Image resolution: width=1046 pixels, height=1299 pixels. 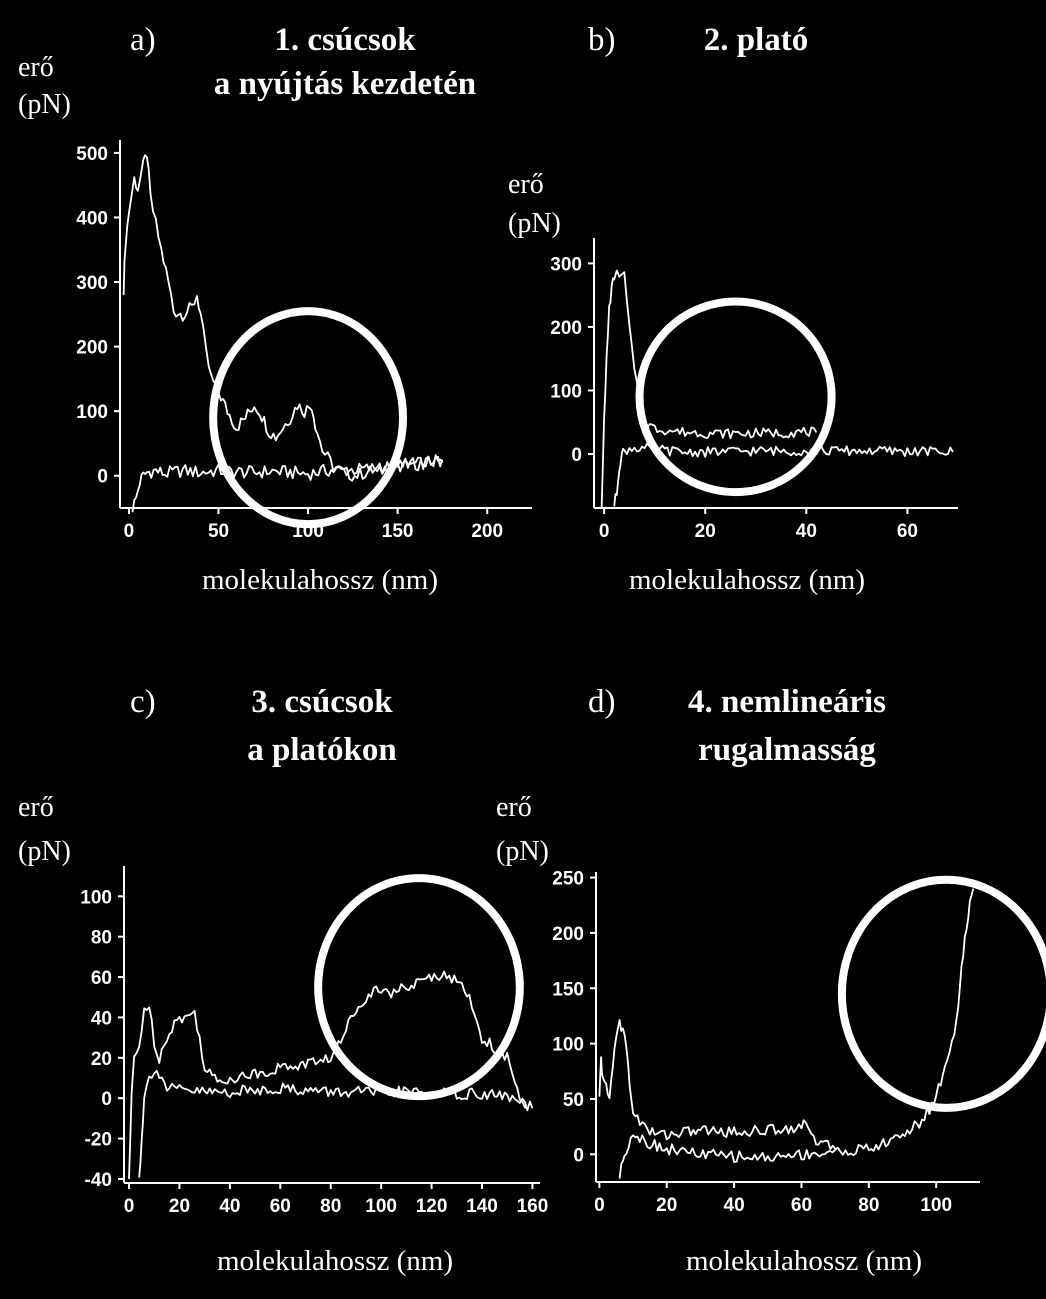 What do you see at coordinates (36, 807) in the screenshot?
I see `panel-c-ylabel-line1: erő` at bounding box center [36, 807].